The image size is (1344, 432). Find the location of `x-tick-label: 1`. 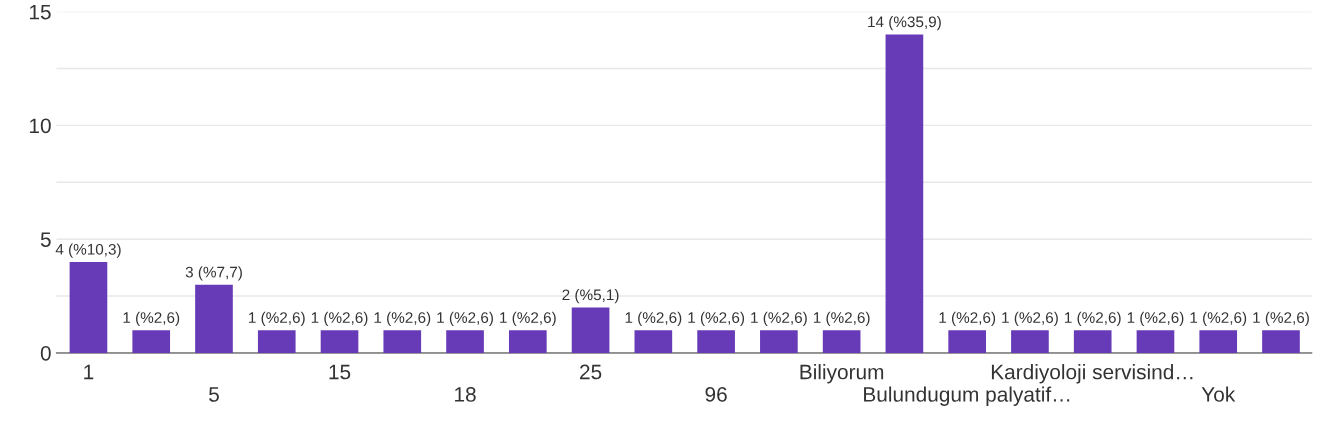

x-tick-label: 1 is located at coordinates (89, 372).